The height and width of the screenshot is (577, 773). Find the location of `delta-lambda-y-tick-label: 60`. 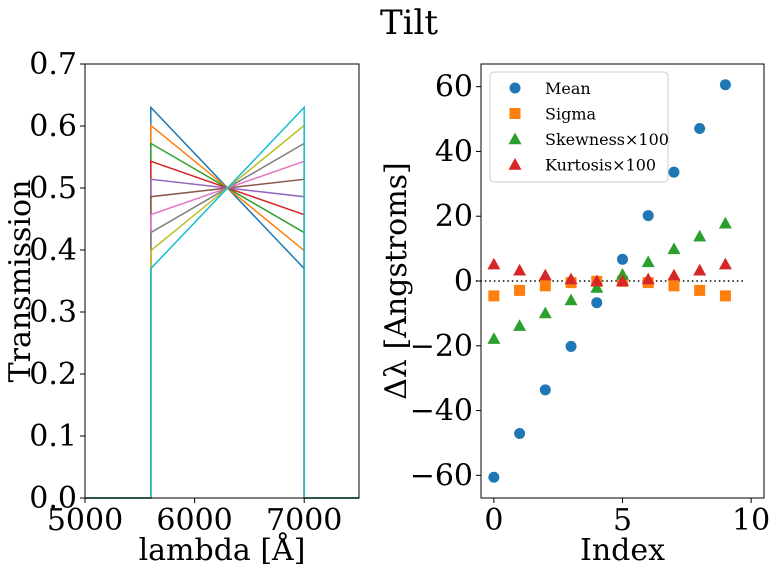

delta-lambda-y-tick-label: 60 is located at coordinates (454, 87).